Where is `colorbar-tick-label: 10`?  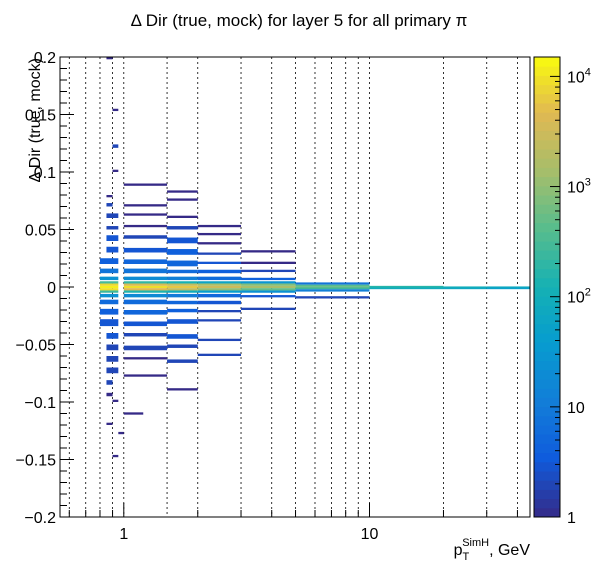
colorbar-tick-label: 10 is located at coordinates (576, 408).